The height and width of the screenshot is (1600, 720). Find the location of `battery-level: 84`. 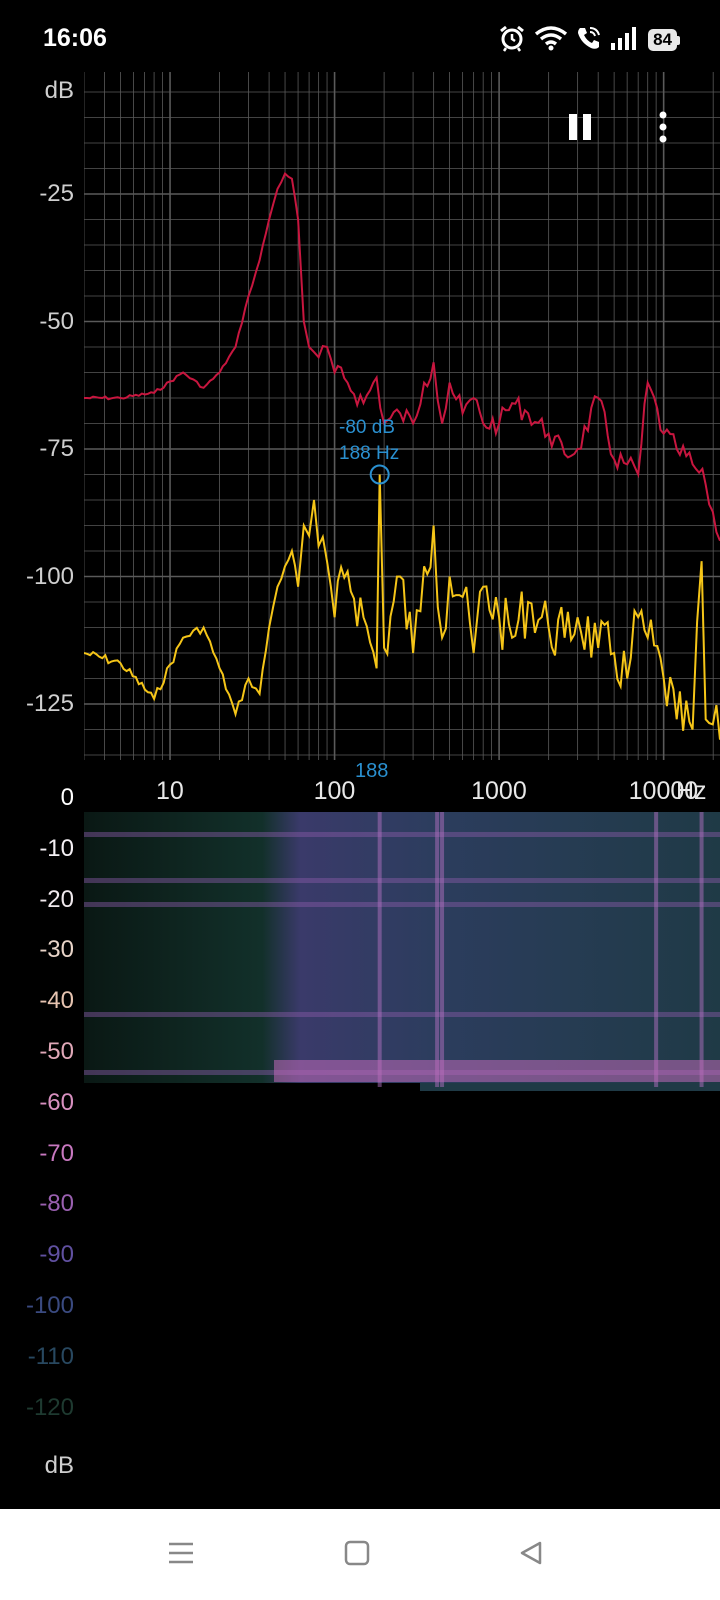

battery-level: 84 is located at coordinates (662, 40).